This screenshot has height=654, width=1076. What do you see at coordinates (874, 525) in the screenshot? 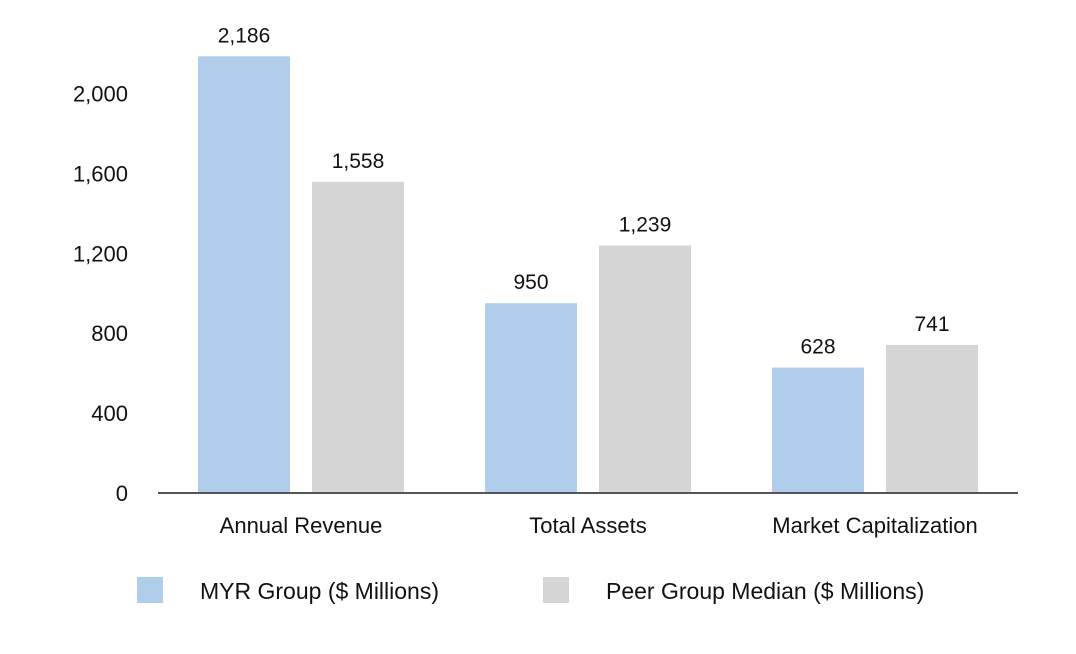
I see `x-category-label: Market Capitalization` at bounding box center [874, 525].